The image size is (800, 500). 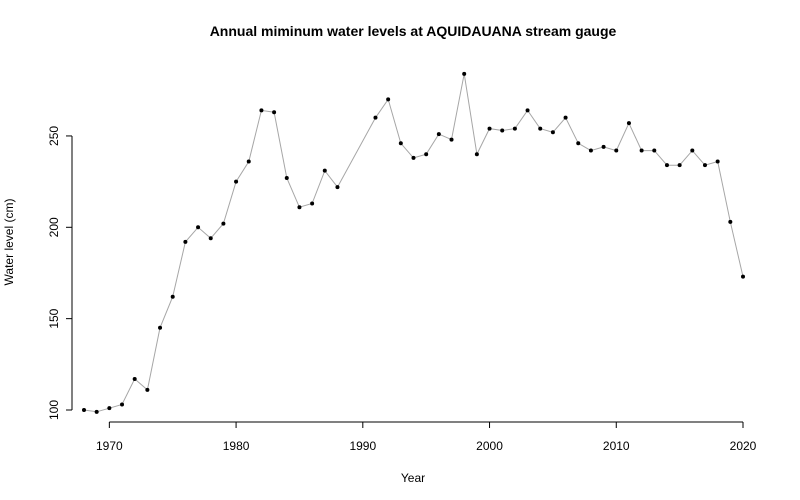 I want to click on x-tick-label: 1970, so click(x=109, y=446).